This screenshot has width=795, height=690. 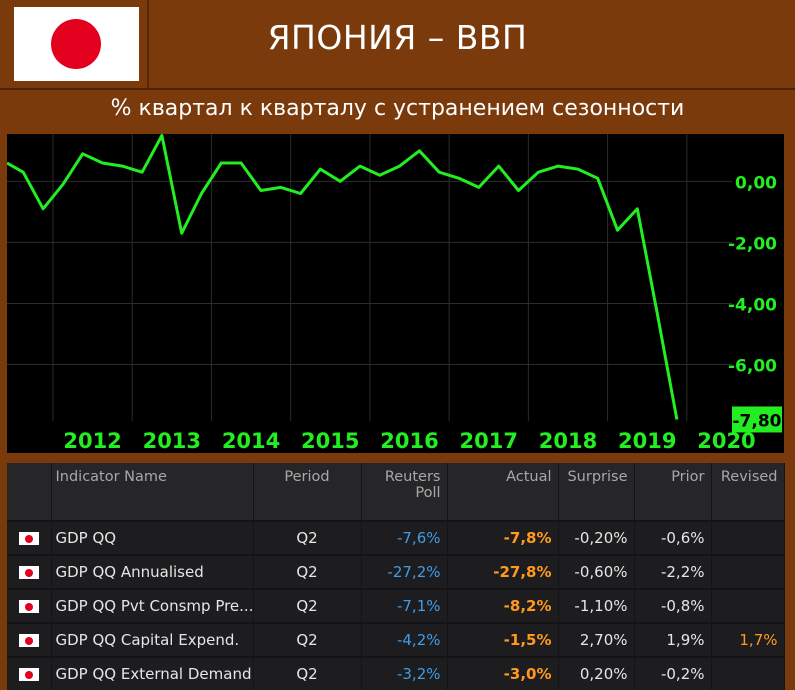 I want to click on last-value-label: -7,80, so click(x=757, y=421).